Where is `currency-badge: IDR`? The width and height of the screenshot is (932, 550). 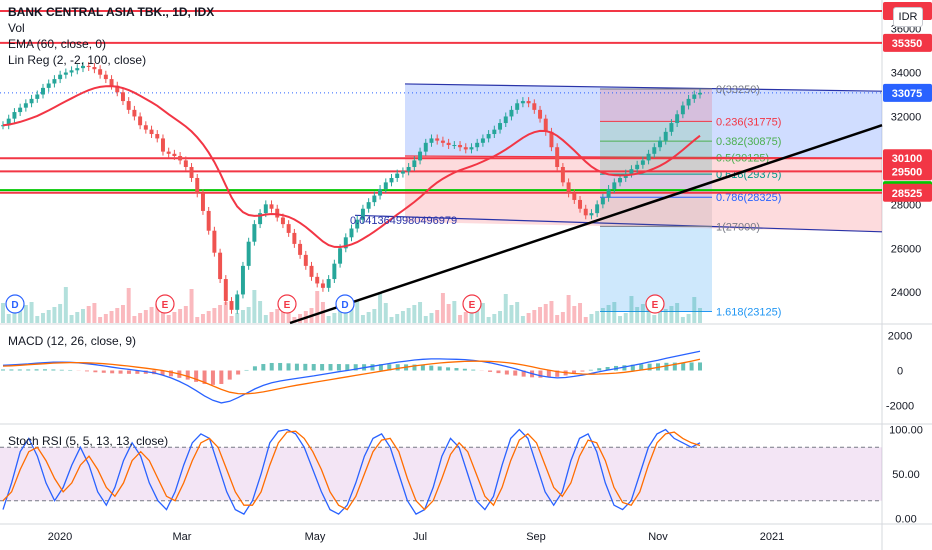 currency-badge: IDR is located at coordinates (908, 17).